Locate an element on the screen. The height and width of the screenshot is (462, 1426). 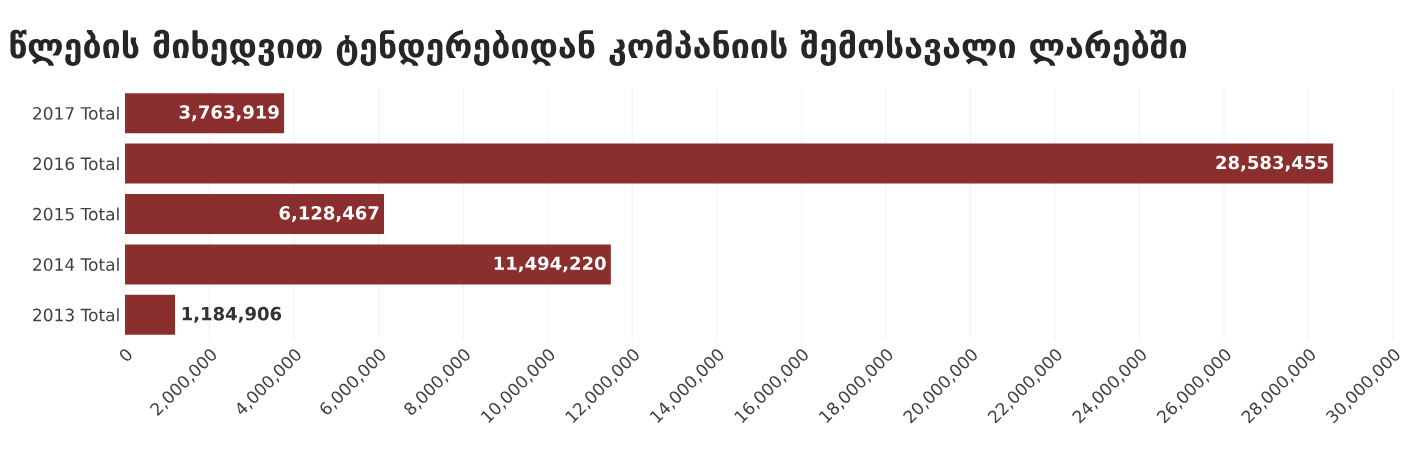
y-tick-label: 2013 Total is located at coordinates (76, 315).